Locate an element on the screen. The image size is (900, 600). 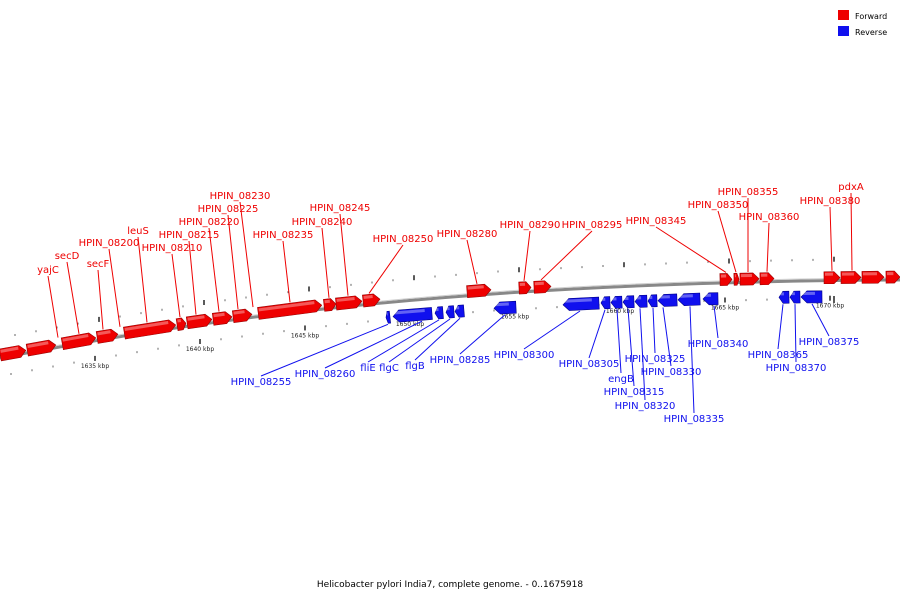
tick-label: 1640 kbp is located at coordinates (200, 349).